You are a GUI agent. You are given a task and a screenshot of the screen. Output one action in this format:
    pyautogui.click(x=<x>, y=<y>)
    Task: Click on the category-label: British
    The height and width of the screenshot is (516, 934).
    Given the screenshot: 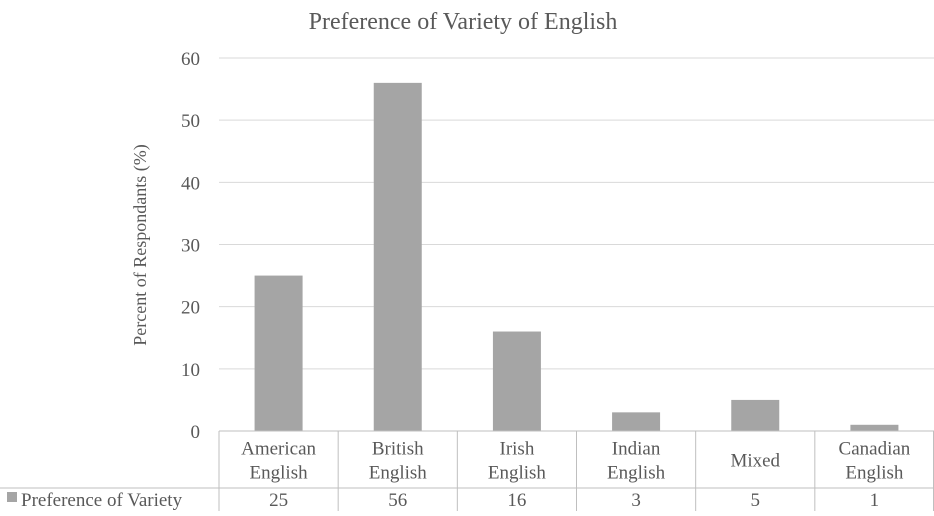 What is the action you would take?
    pyautogui.click(x=398, y=449)
    